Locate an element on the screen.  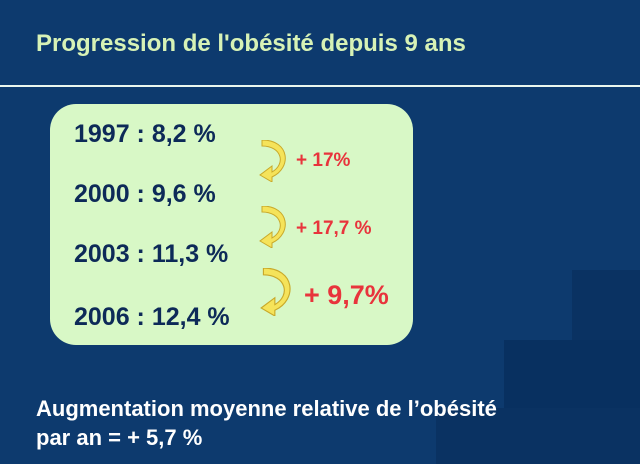
increase-2003-2006: + 9,7% is located at coordinates (346, 295).